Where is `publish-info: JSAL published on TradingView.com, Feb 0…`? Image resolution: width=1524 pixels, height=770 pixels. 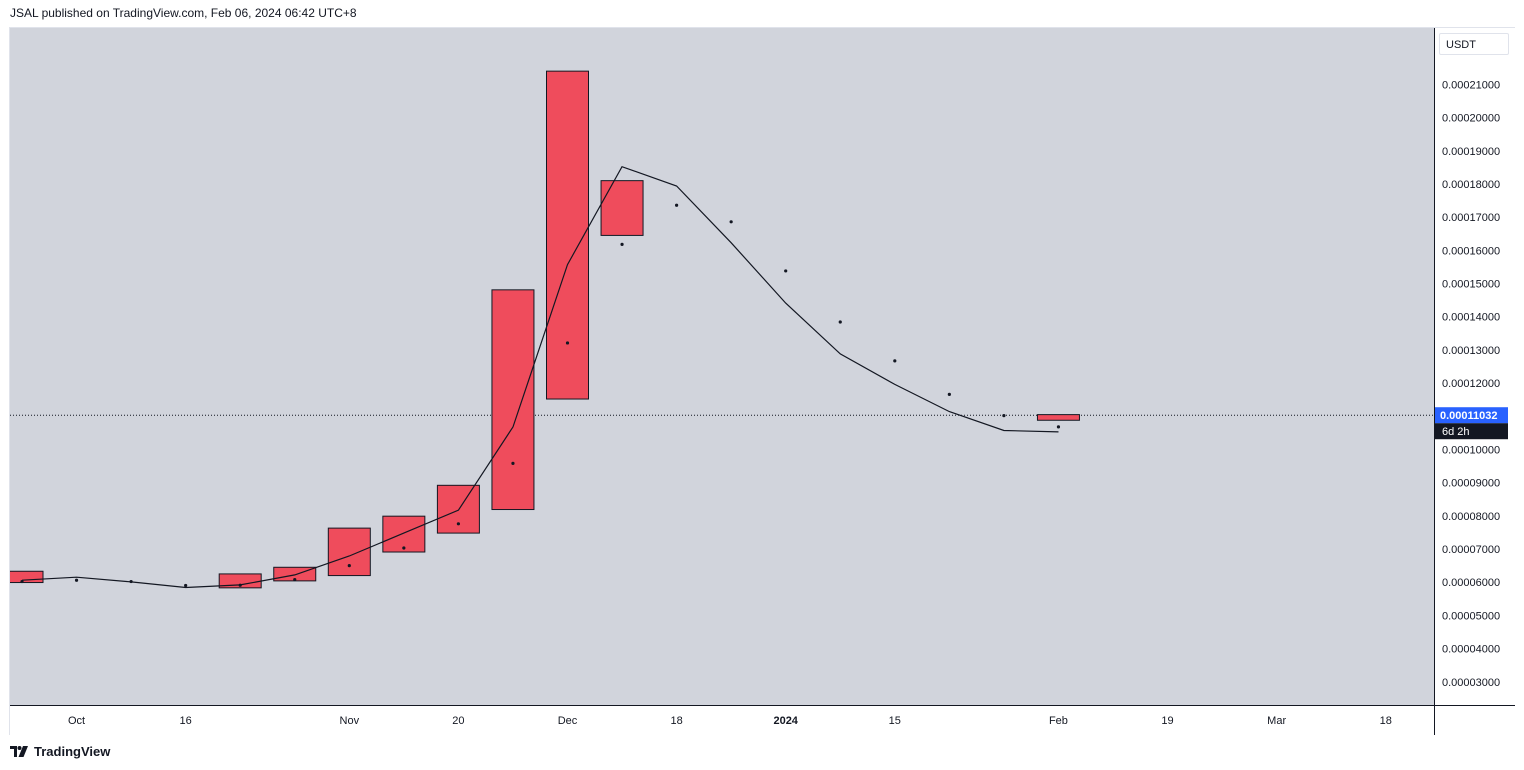 publish-info: JSAL published on TradingView.com, Feb 0… is located at coordinates (183, 13).